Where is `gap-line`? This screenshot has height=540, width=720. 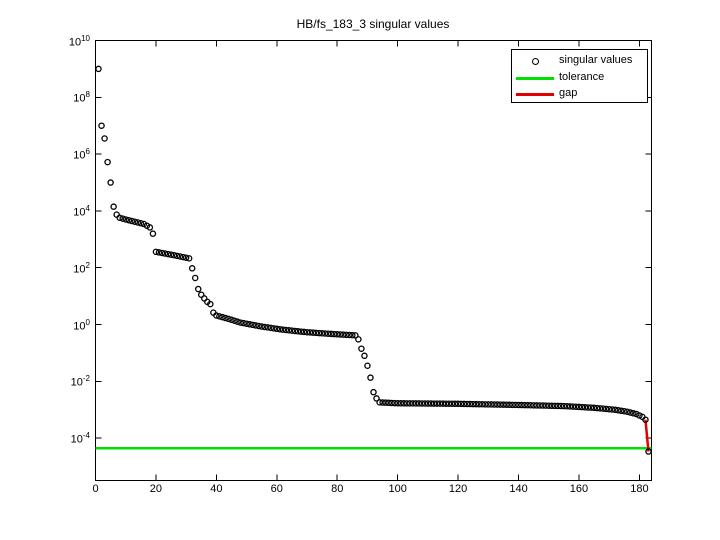 gap-line is located at coordinates (647, 435).